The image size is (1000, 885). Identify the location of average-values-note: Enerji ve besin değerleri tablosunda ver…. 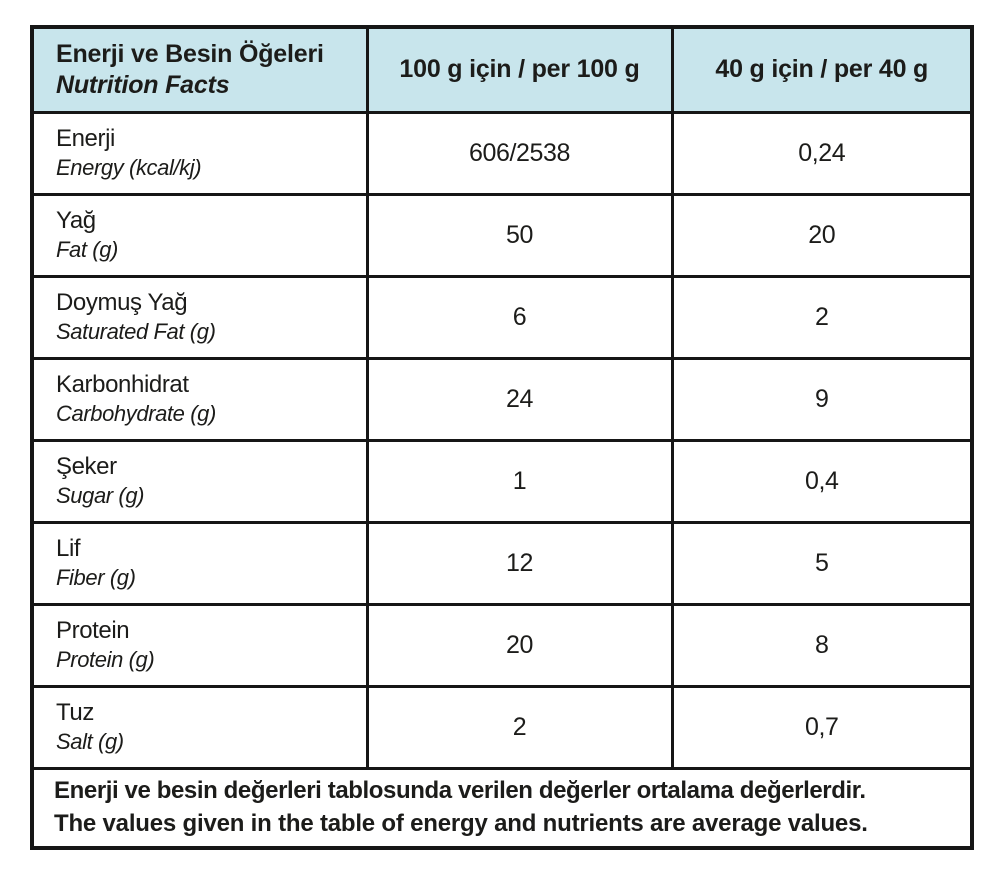
(502, 808).